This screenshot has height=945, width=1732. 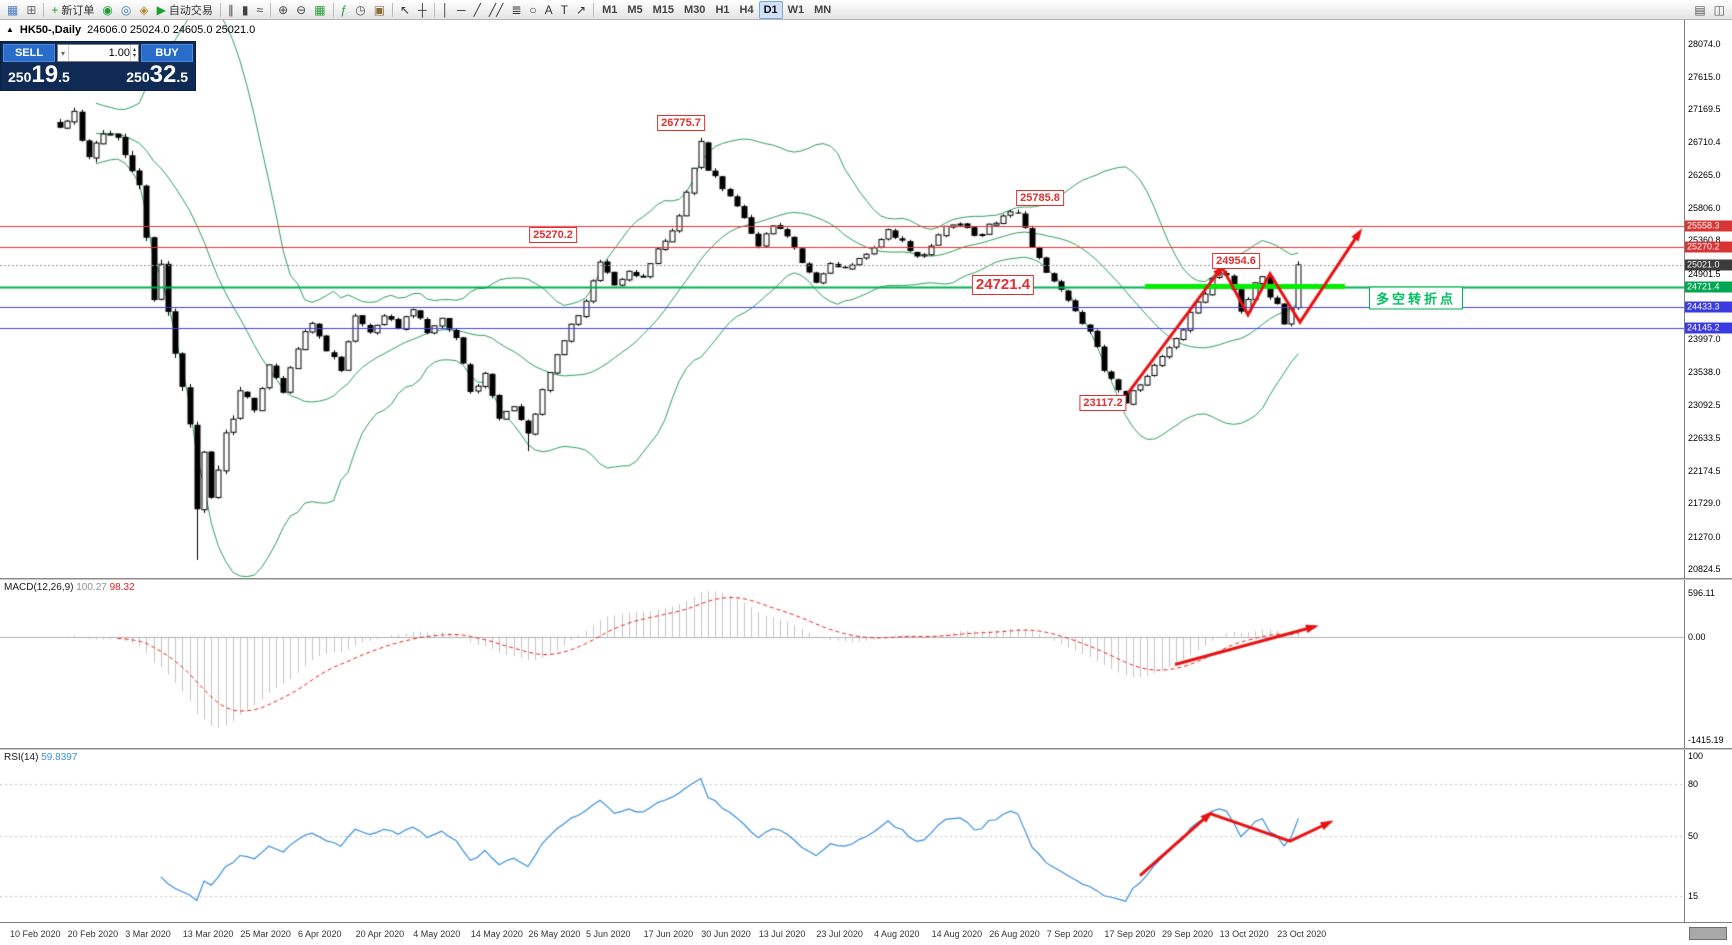 I want to click on price-tick: 23538.0, so click(x=1704, y=372).